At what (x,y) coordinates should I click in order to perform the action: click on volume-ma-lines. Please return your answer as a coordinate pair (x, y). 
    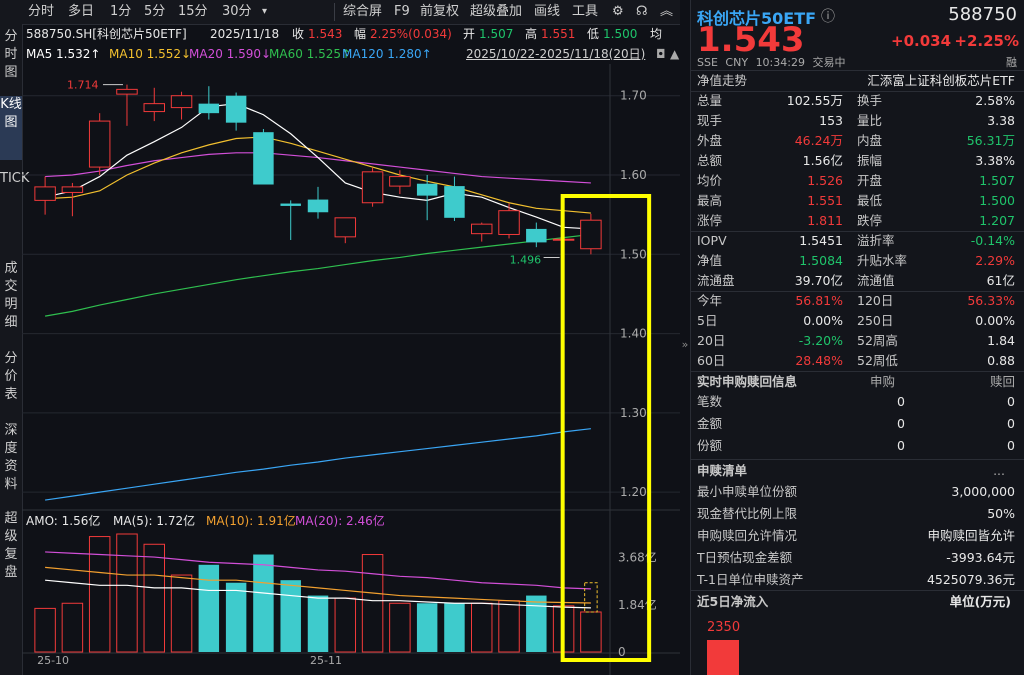
    Looking at the image, I should click on (318, 580).